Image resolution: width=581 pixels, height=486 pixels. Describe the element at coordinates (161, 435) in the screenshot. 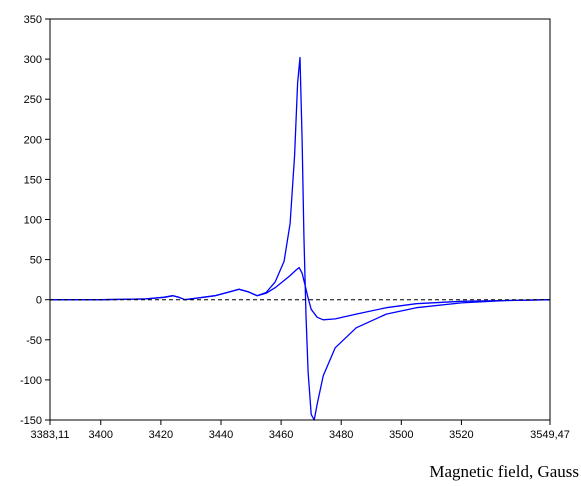

I see `x-tick-label: 3420` at that location.